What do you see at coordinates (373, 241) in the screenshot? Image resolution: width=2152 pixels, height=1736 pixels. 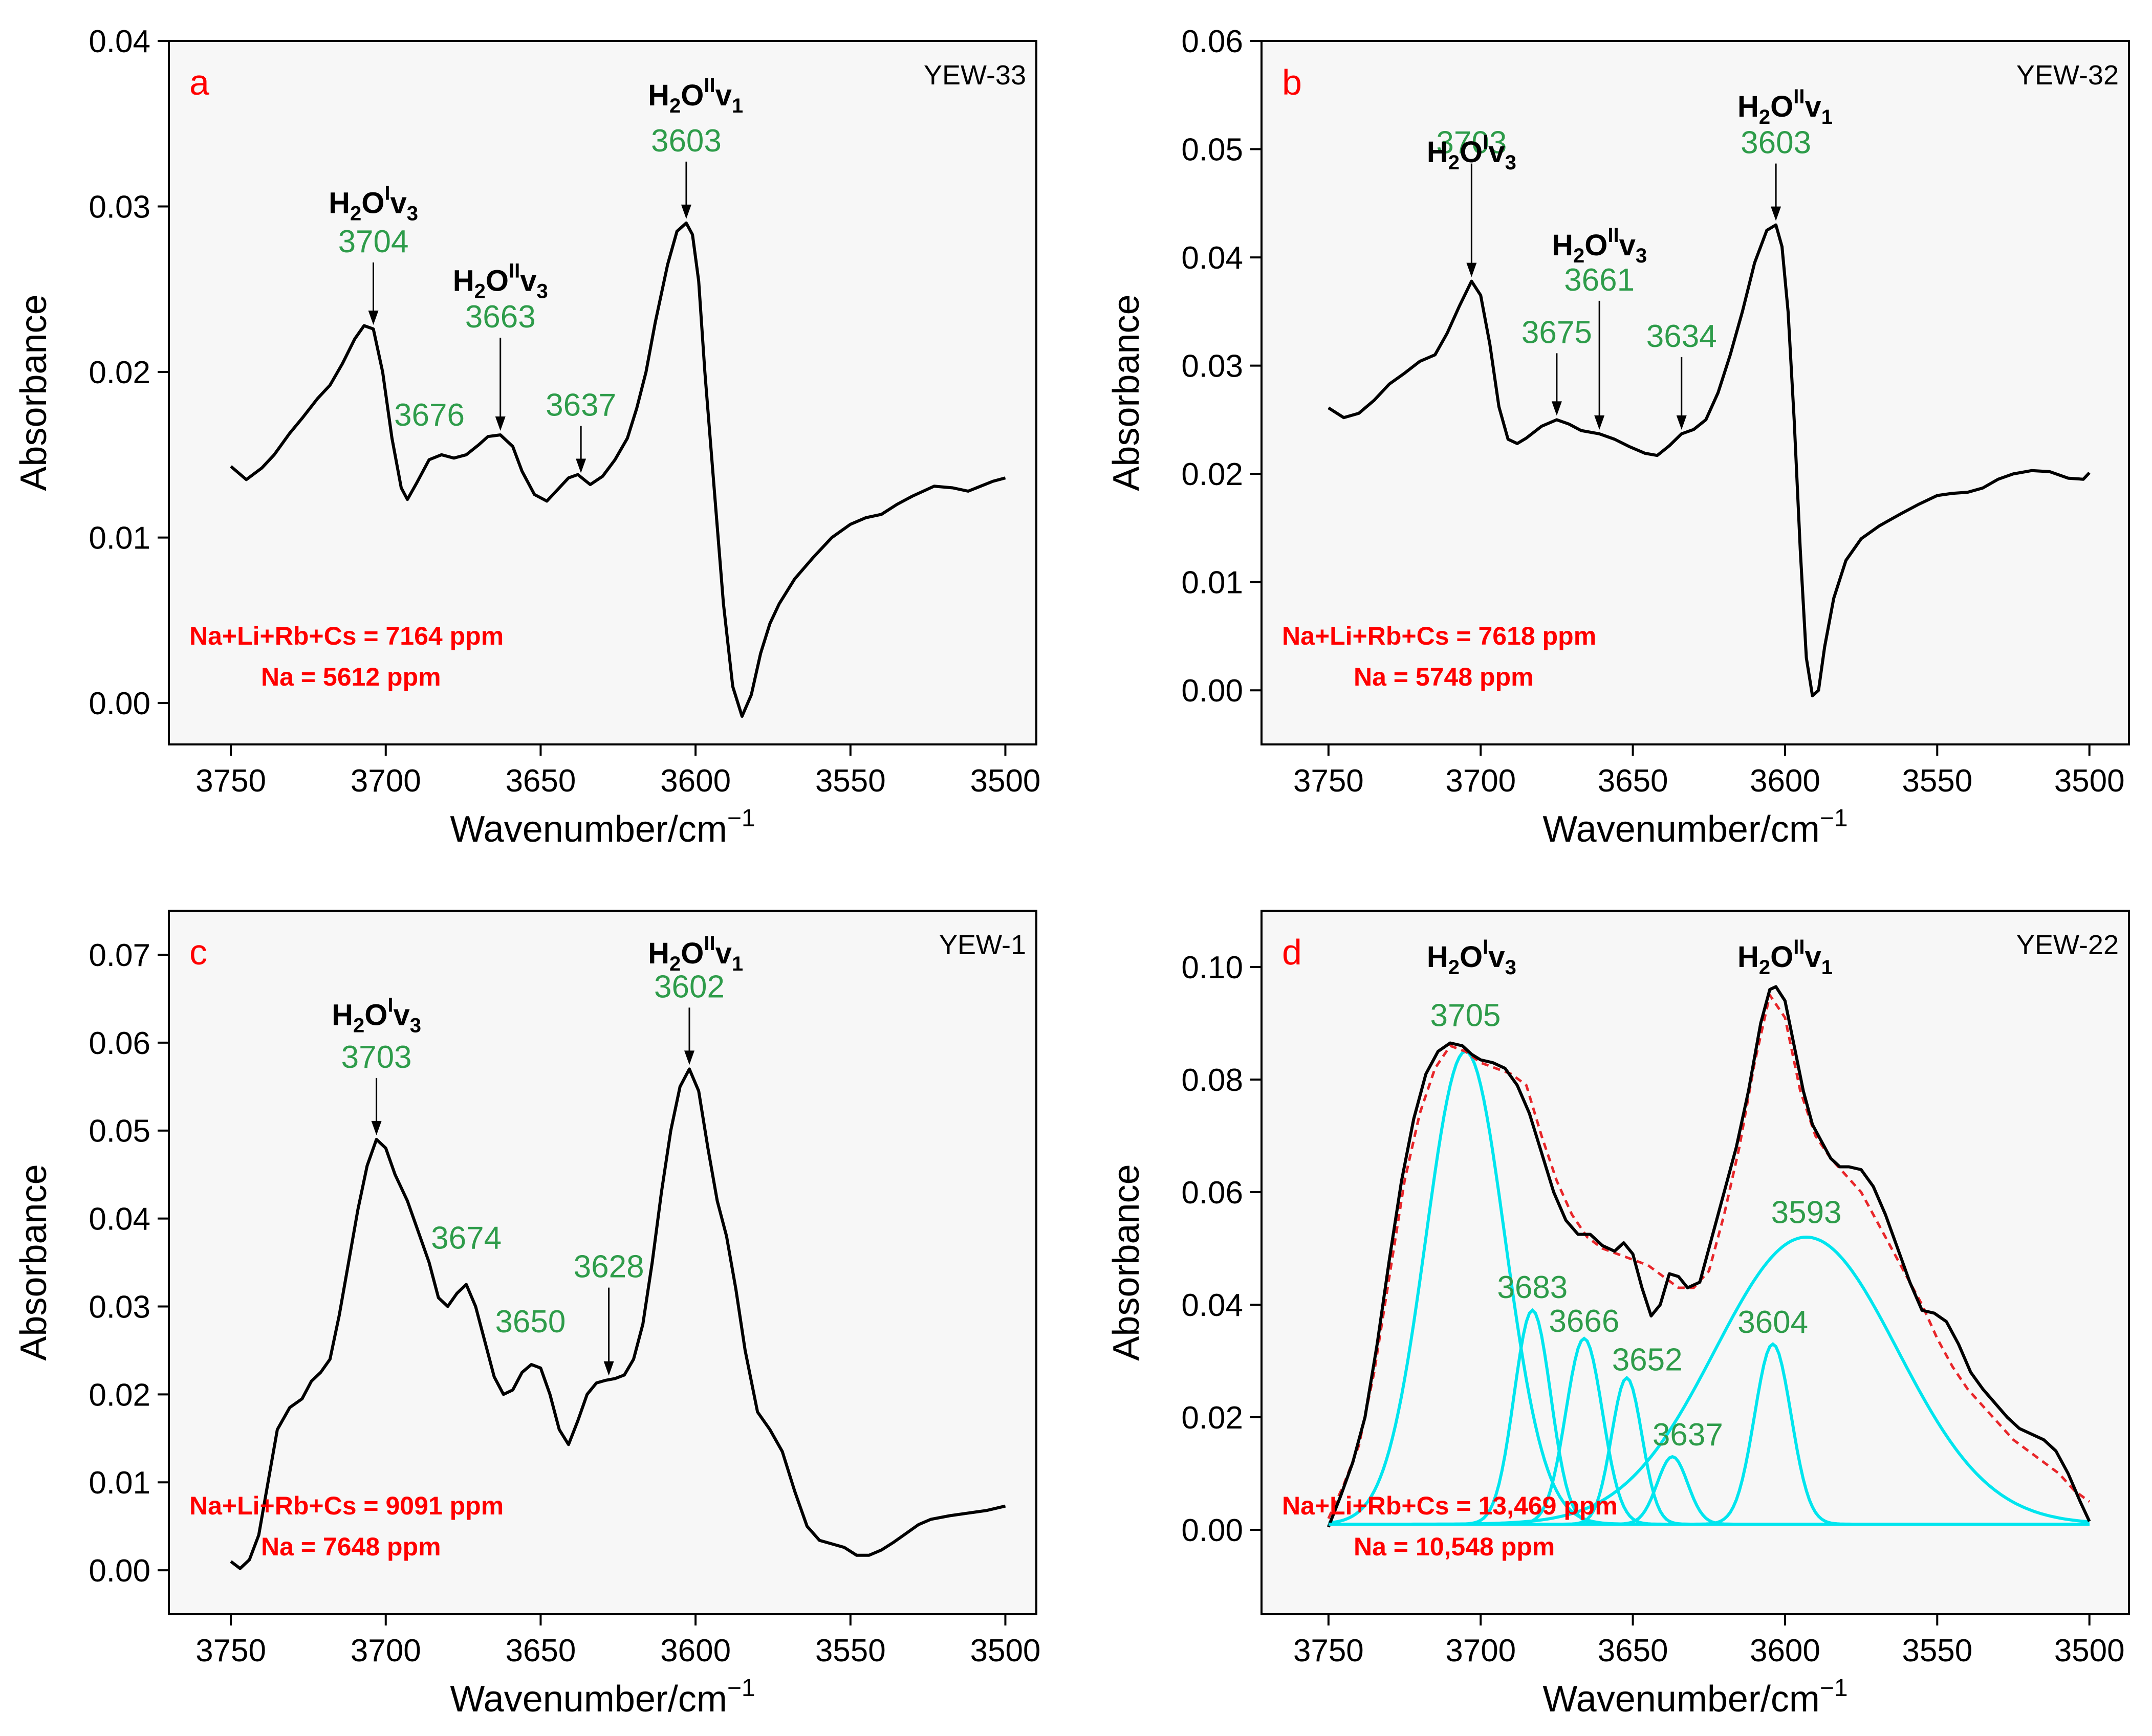 I see `peak-label-3704: 3704` at bounding box center [373, 241].